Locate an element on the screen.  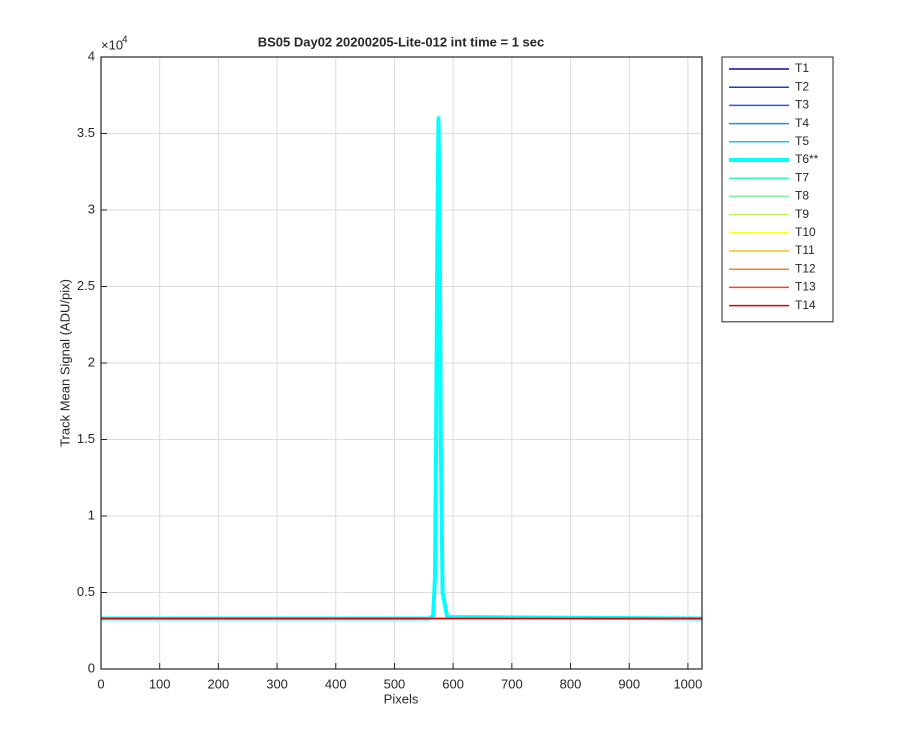
legend-label: T11 is located at coordinates (805, 250).